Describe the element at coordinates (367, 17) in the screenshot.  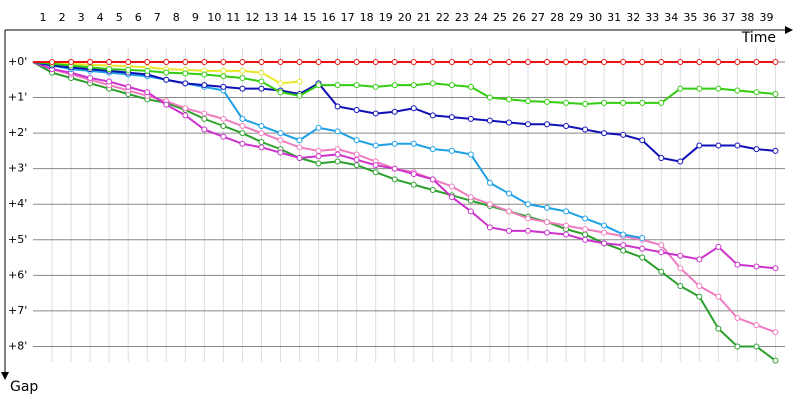
I see `x-tick-label: 18` at that location.